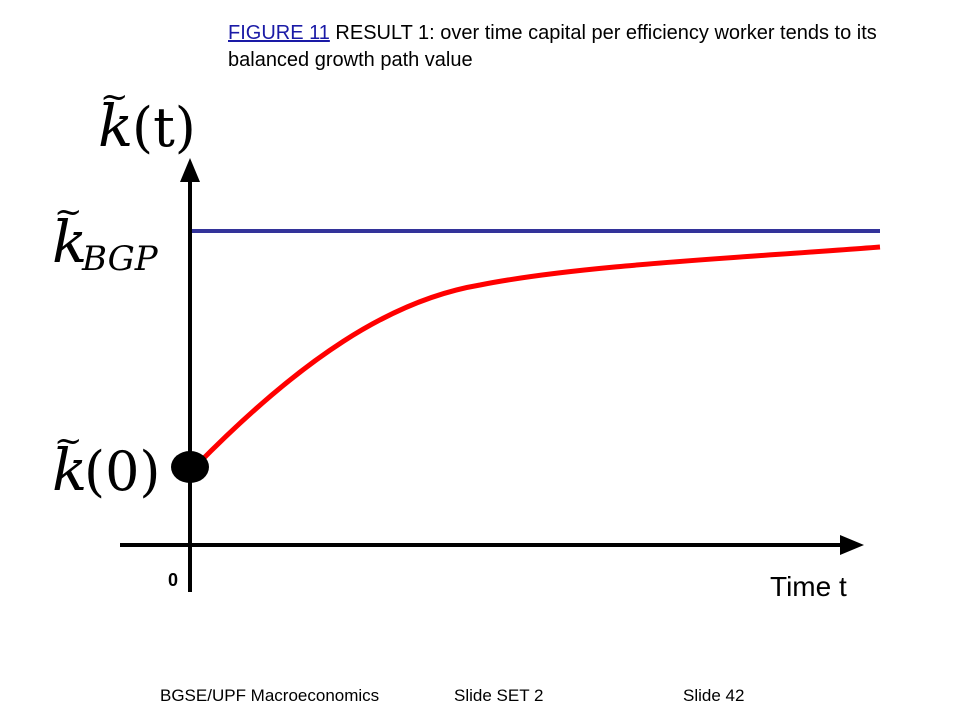 Image resolution: width=960 pixels, height=720 pixels. Describe the element at coordinates (68, 441) in the screenshot. I see `initial-label-tilde: ~` at that location.